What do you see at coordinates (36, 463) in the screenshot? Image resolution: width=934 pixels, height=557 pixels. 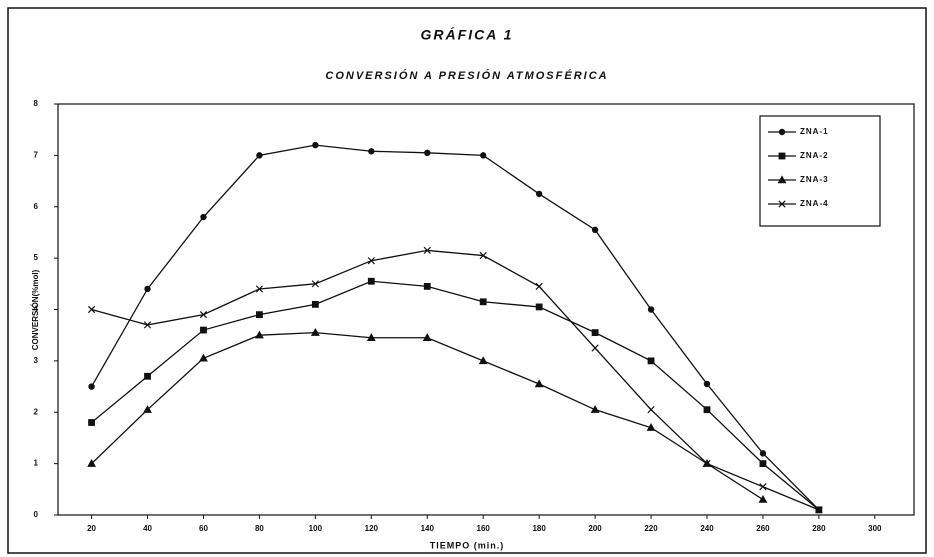 I see `y-tick-label: 1` at bounding box center [36, 463].